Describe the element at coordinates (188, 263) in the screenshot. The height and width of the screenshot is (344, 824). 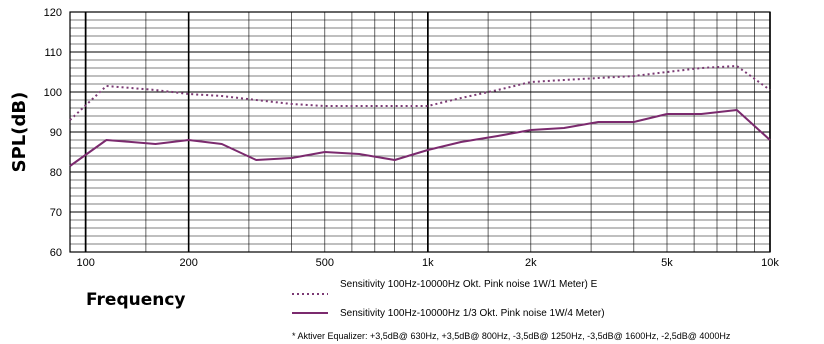
I see `x-tick-label: 200` at that location.